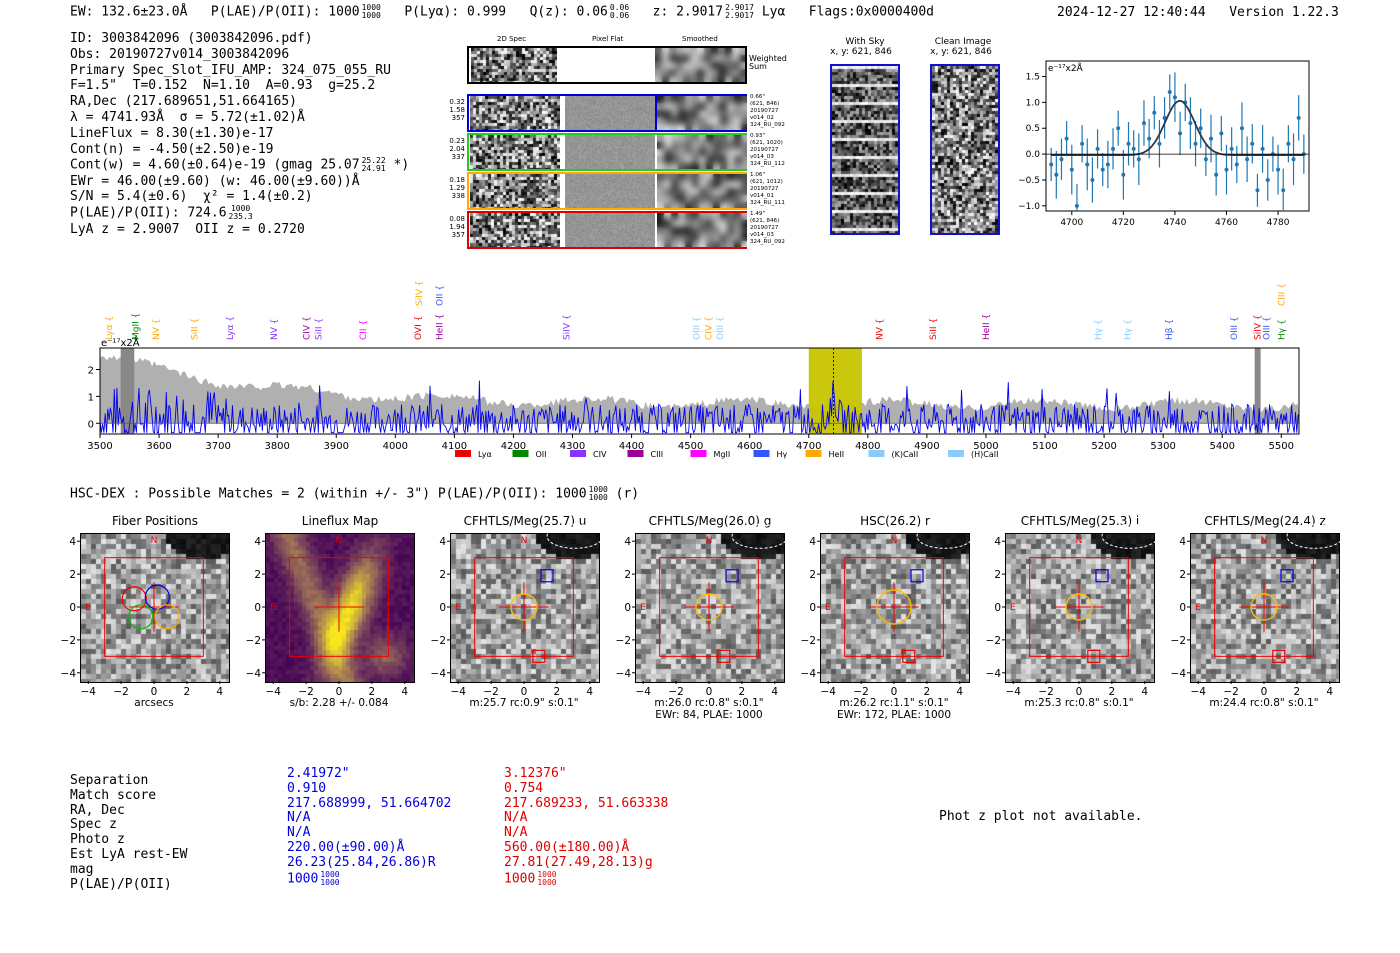 Image resolution: width=1400 pixels, height=953 pixels. I want to click on cutout-title: Fiber Positions, so click(155, 521).